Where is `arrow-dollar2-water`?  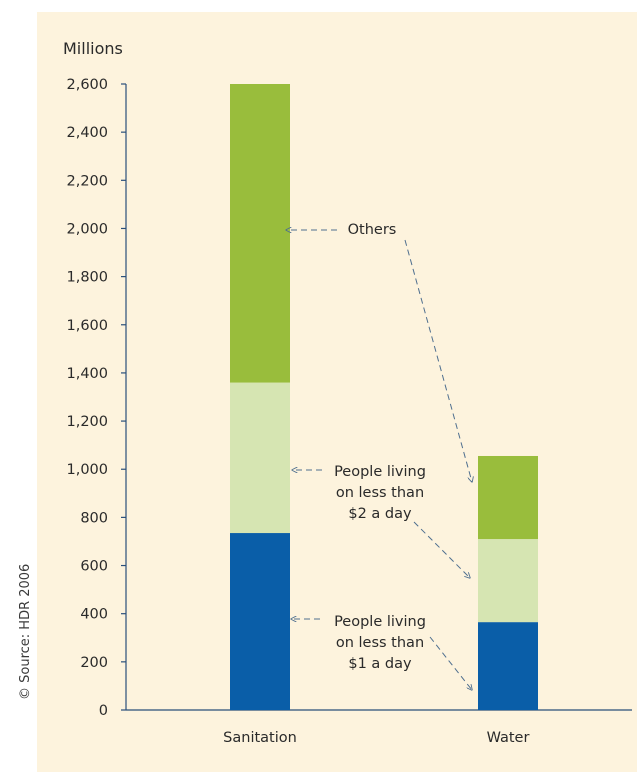 arrow-dollar2-water is located at coordinates (441, 549).